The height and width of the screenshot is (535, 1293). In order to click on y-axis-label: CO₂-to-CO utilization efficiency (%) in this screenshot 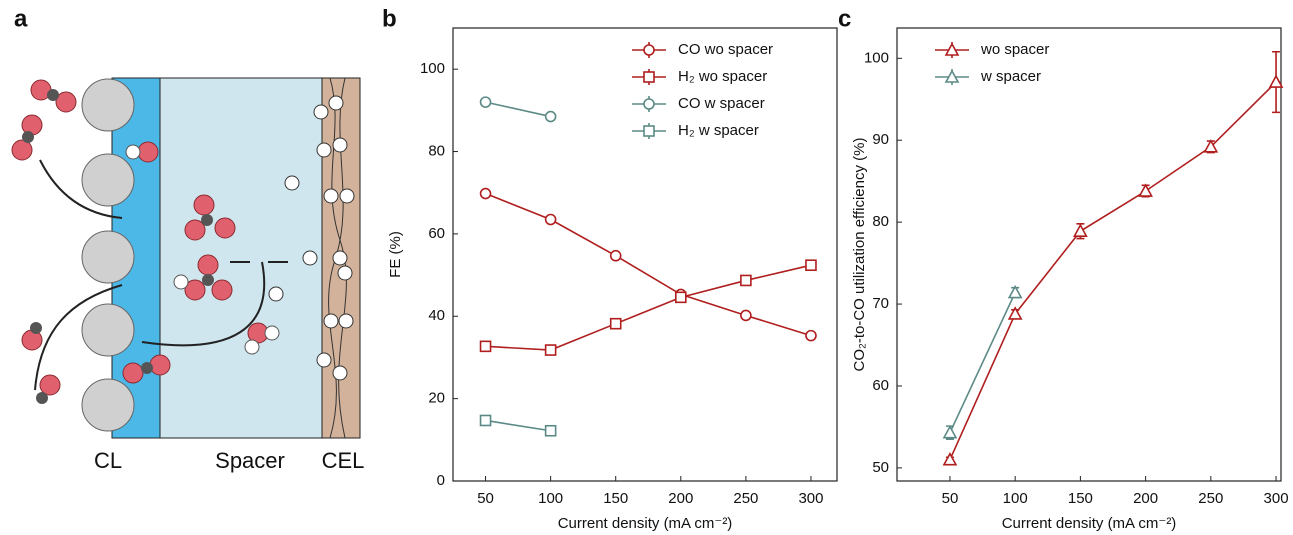, I will do `click(859, 255)`.